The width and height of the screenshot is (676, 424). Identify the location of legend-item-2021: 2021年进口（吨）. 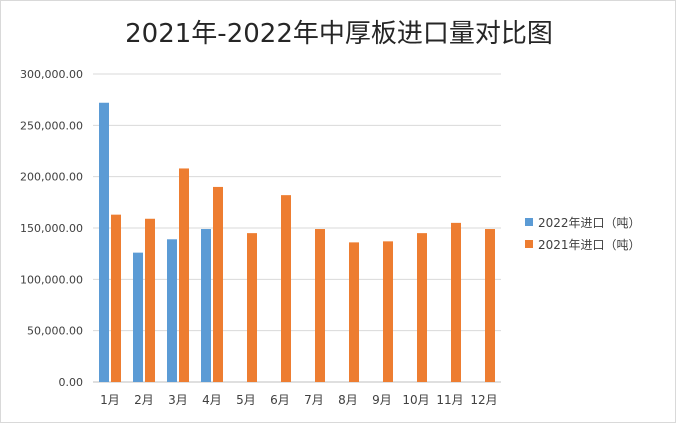
(583, 244).